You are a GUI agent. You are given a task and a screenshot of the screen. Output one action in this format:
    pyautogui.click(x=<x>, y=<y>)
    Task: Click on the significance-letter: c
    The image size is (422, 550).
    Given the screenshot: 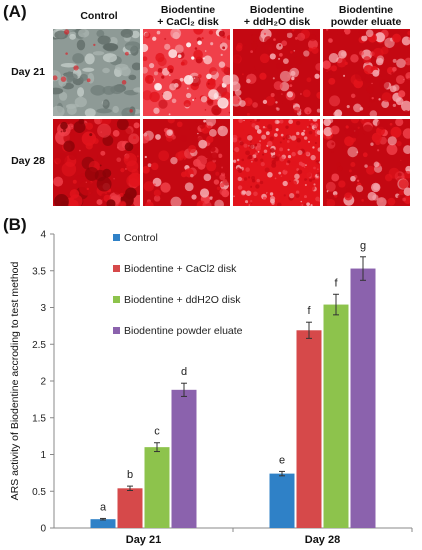 What is the action you would take?
    pyautogui.click(x=157, y=432)
    